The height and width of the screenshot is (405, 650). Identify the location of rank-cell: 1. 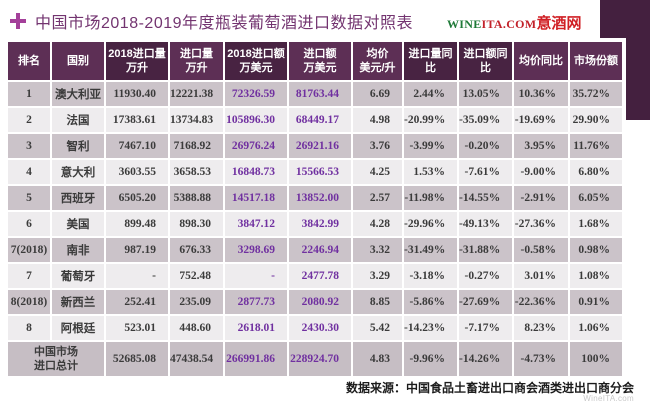
(29, 94).